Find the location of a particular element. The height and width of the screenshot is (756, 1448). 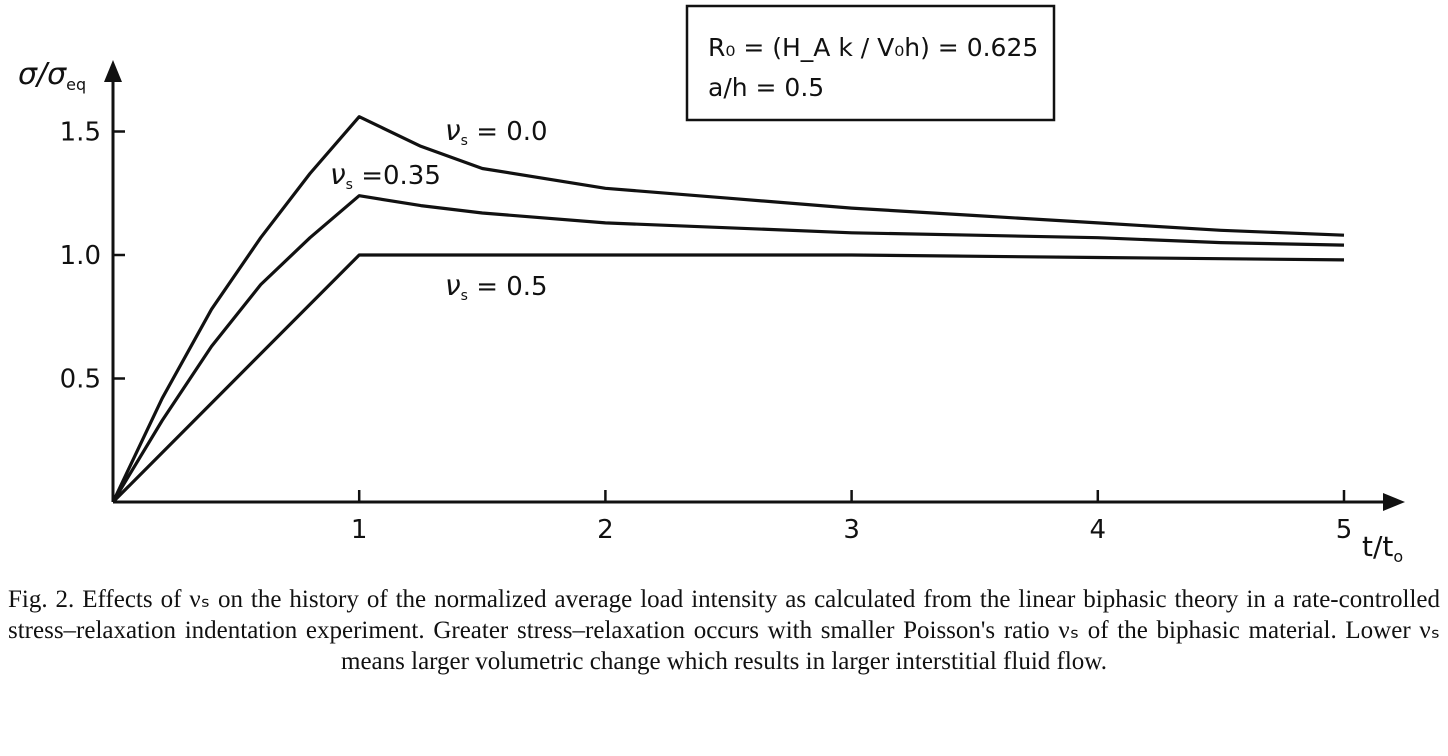

y-tick-label: 1.5 is located at coordinates (80, 133).